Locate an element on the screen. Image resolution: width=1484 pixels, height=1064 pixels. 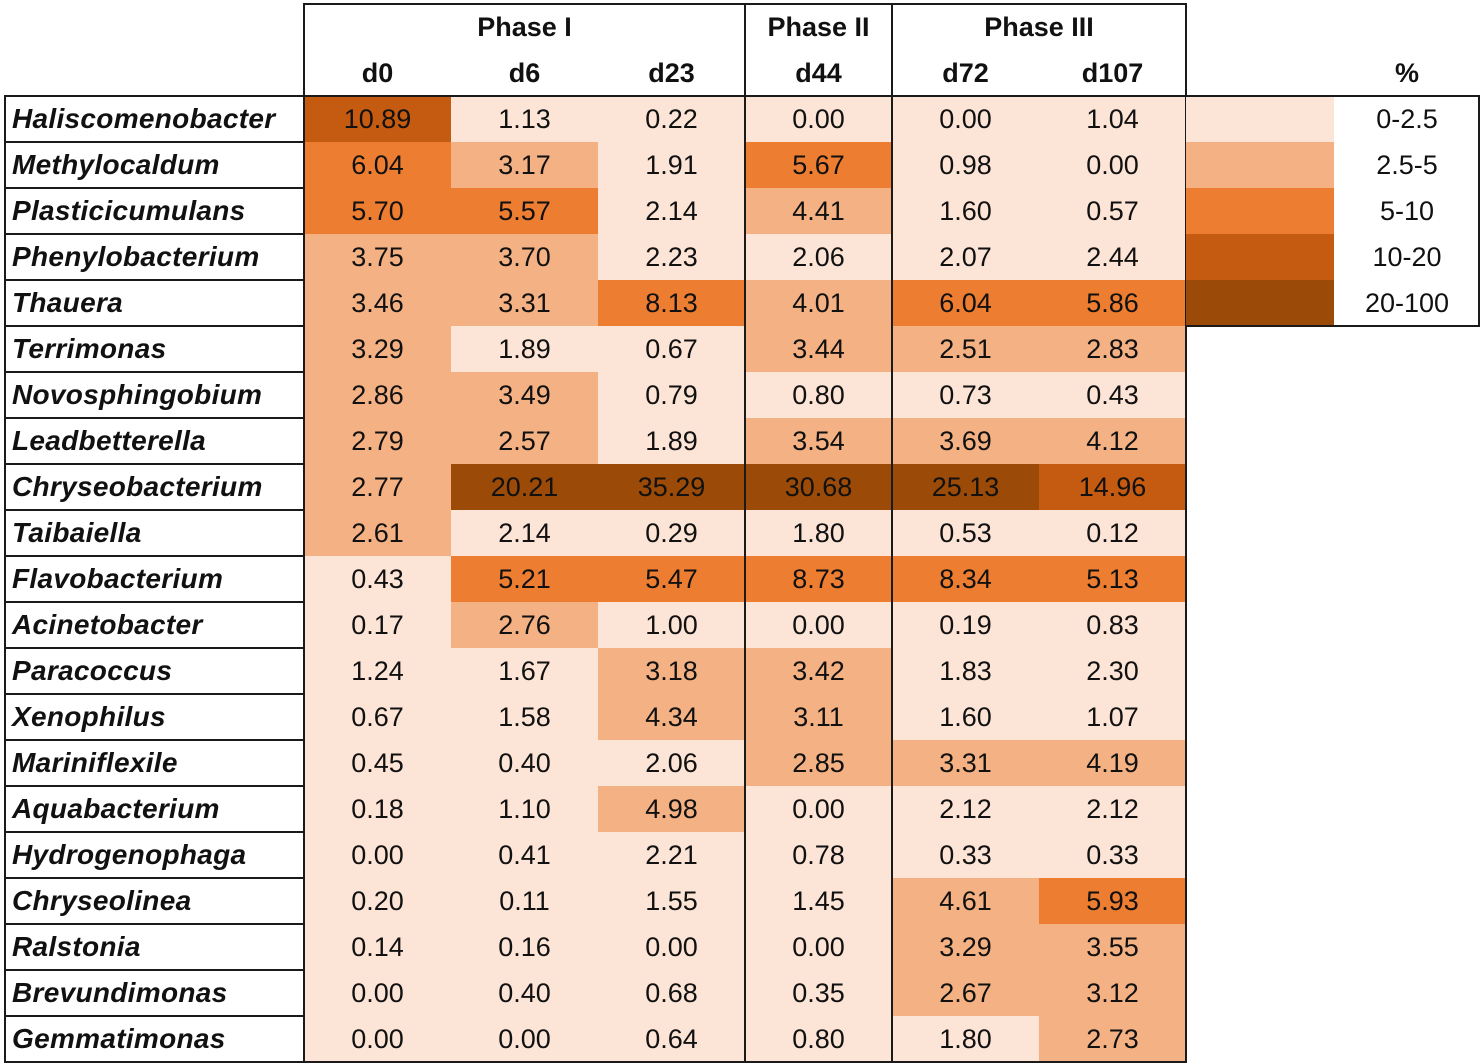
column-header: d6 is located at coordinates (524, 72).